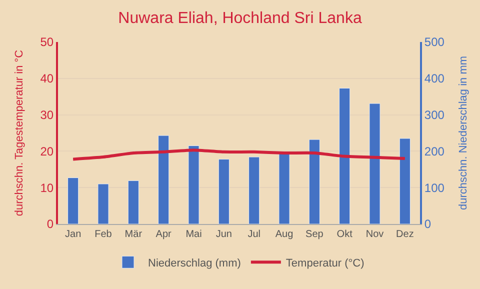 The height and width of the screenshot is (289, 480). I want to click on y-tick-label: 0, so click(50, 224).